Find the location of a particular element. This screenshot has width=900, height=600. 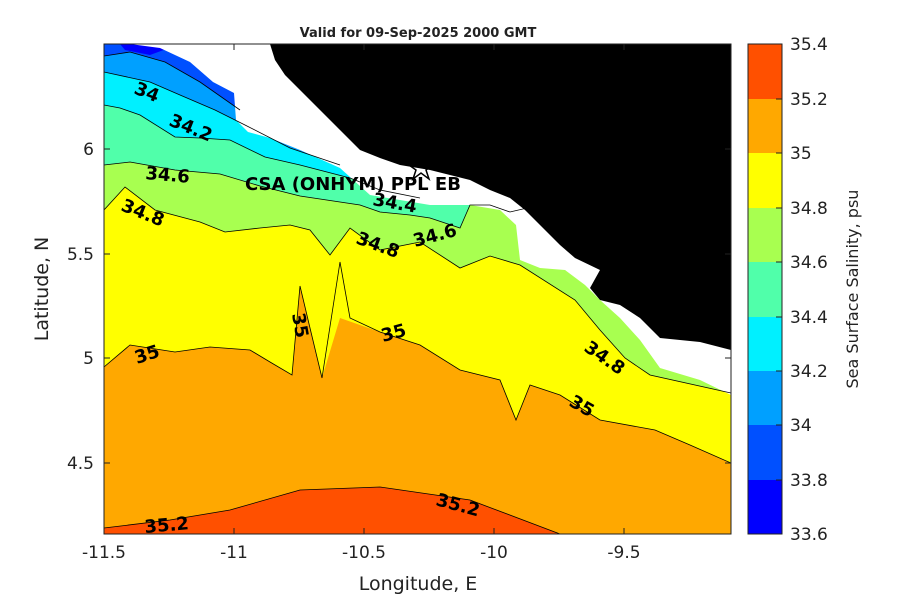

colorbar-tick-label: 34.8 is located at coordinates (809, 209).